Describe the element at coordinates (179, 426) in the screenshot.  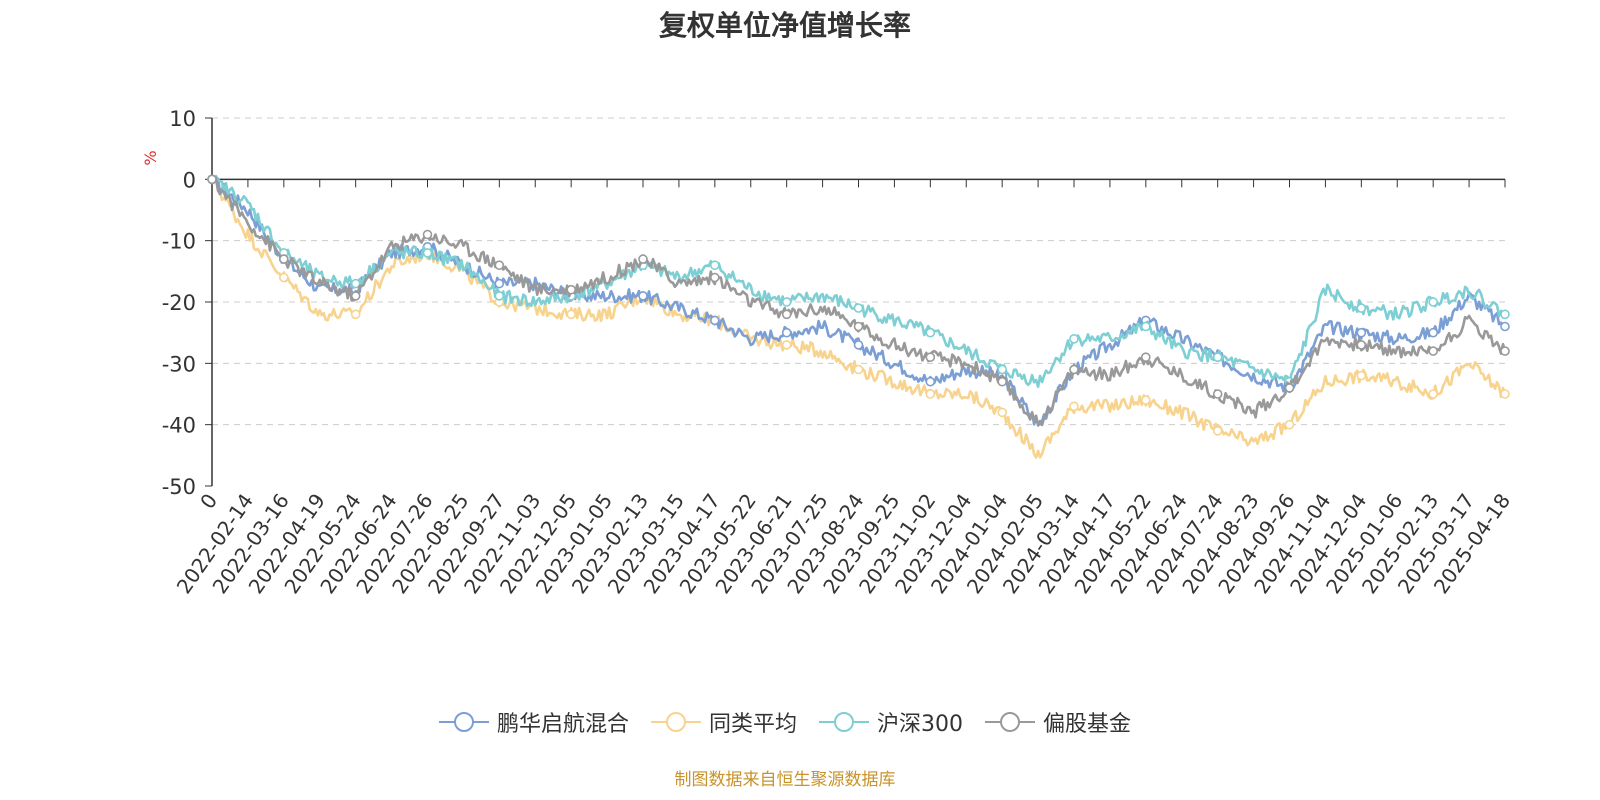
I see `y-tick-label: -40` at that location.